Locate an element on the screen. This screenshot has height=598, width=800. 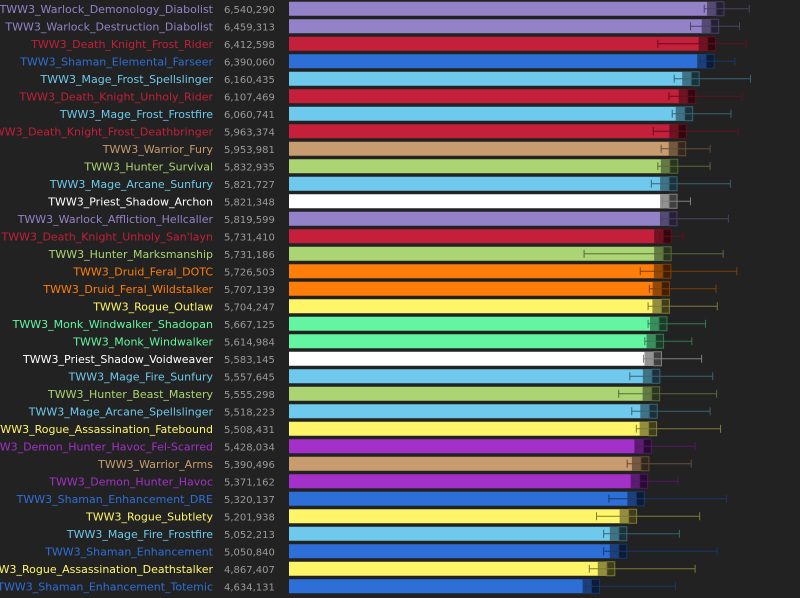
bar-row: TWW3_Hunter_Marksmanship 5,731,186 is located at coordinates (386, 254).